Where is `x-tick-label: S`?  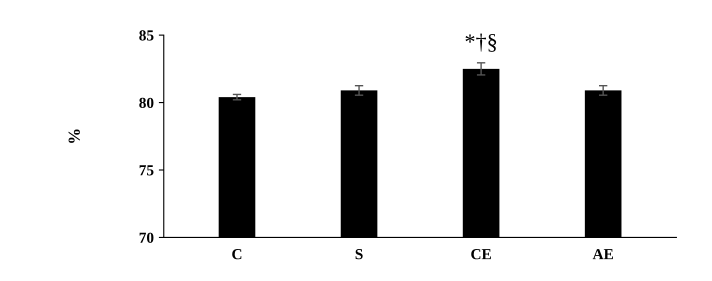 x-tick-label: S is located at coordinates (359, 254).